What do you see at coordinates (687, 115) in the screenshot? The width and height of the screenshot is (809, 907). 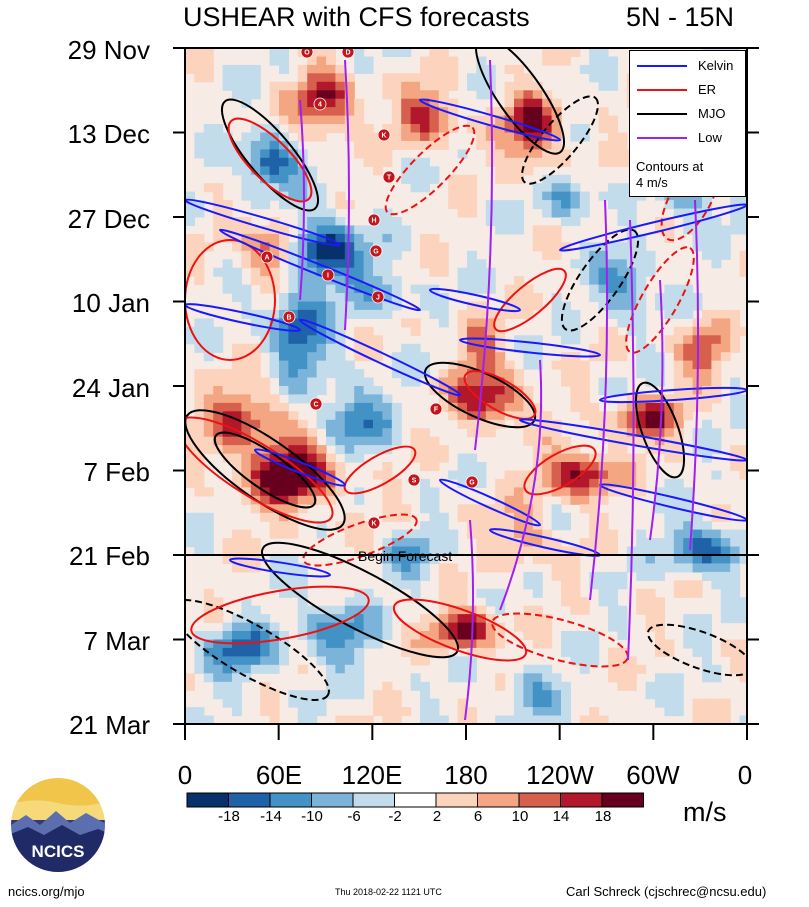 I see `legend-item-mjo: MJO` at bounding box center [687, 115].